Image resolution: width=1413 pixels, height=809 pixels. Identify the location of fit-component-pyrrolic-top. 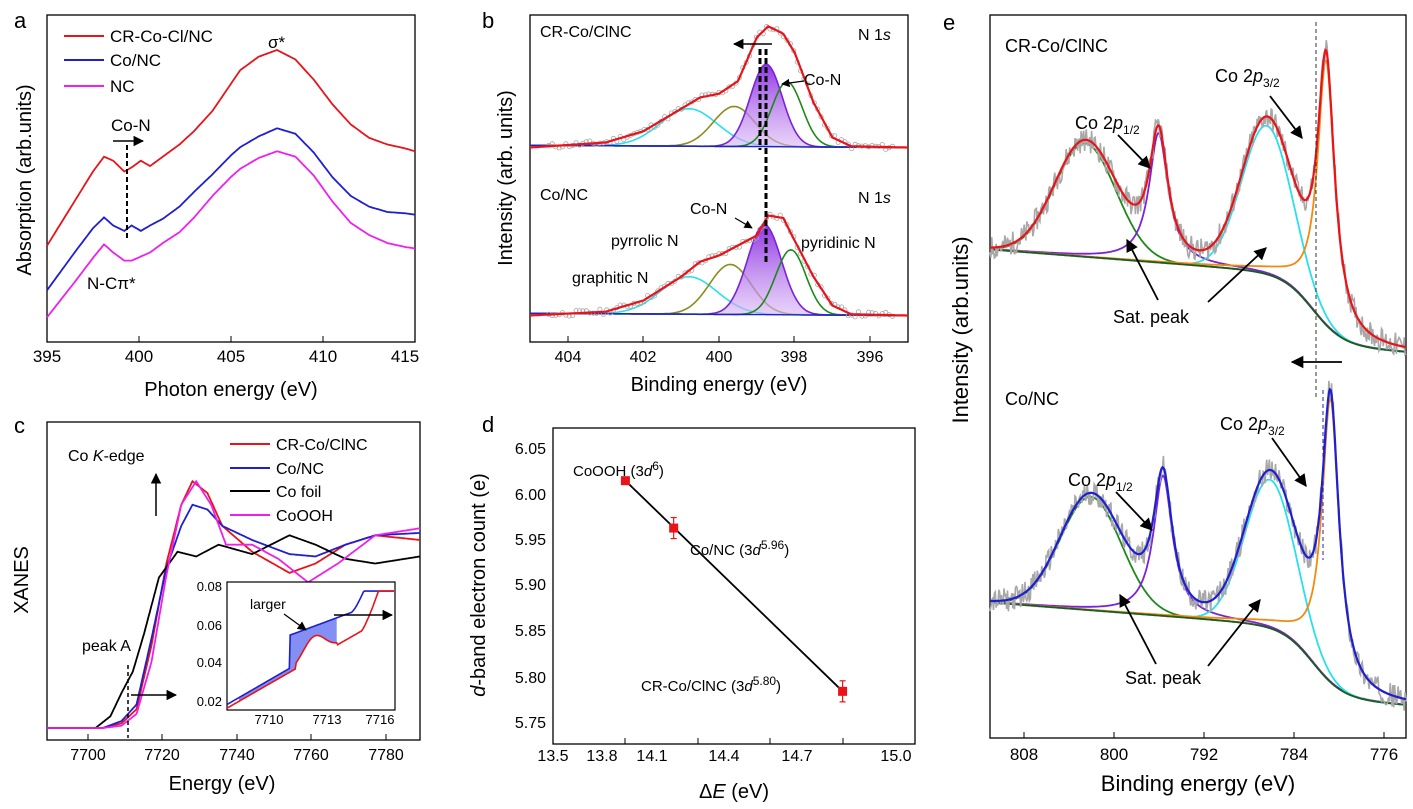
(719, 127).